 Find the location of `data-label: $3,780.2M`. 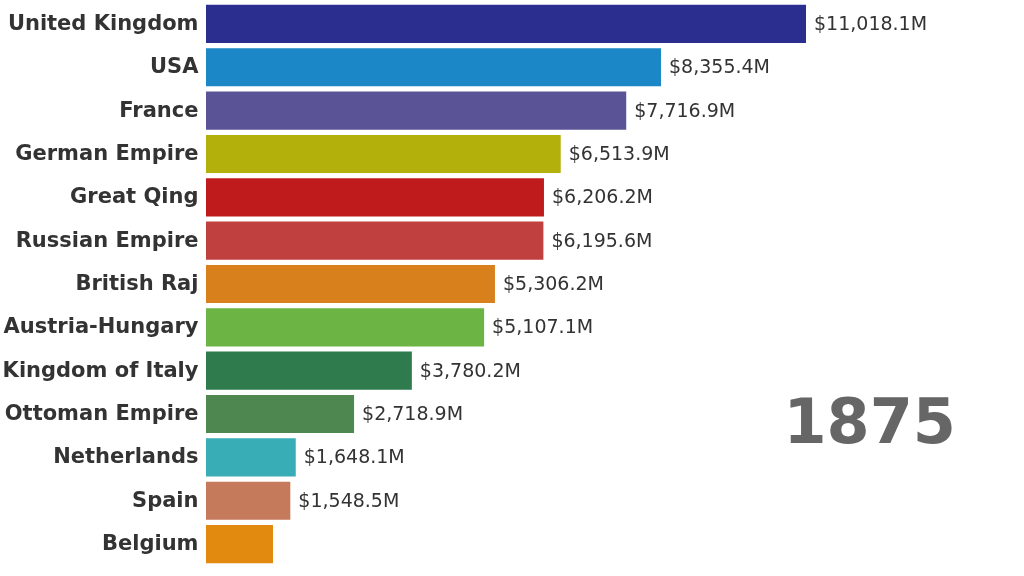

data-label: $3,780.2M is located at coordinates (470, 369).